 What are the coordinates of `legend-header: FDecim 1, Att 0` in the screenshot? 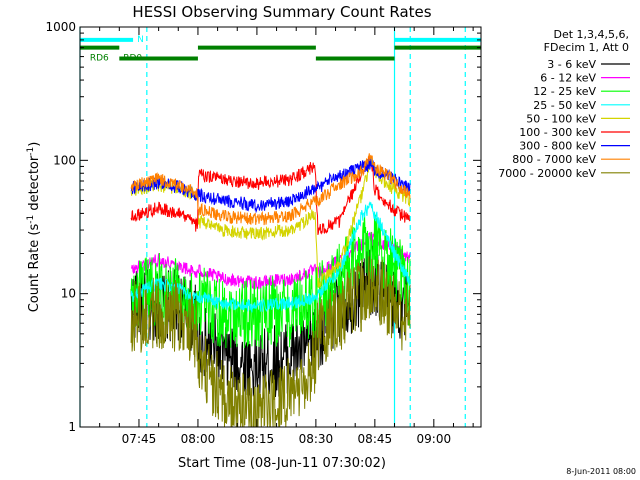 It's located at (586, 47).